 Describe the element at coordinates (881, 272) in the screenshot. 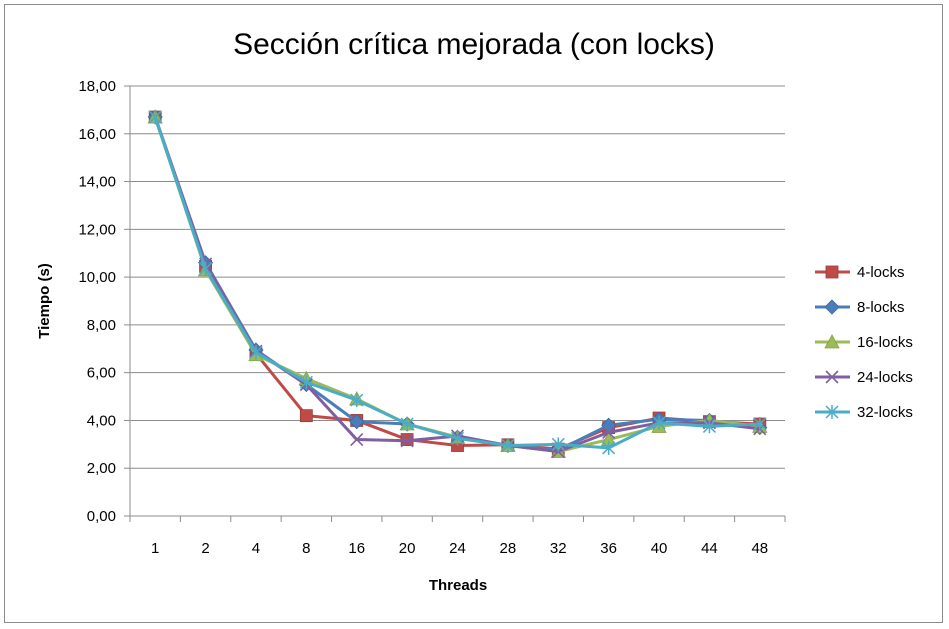

I see `legend-label: 4-locks` at that location.